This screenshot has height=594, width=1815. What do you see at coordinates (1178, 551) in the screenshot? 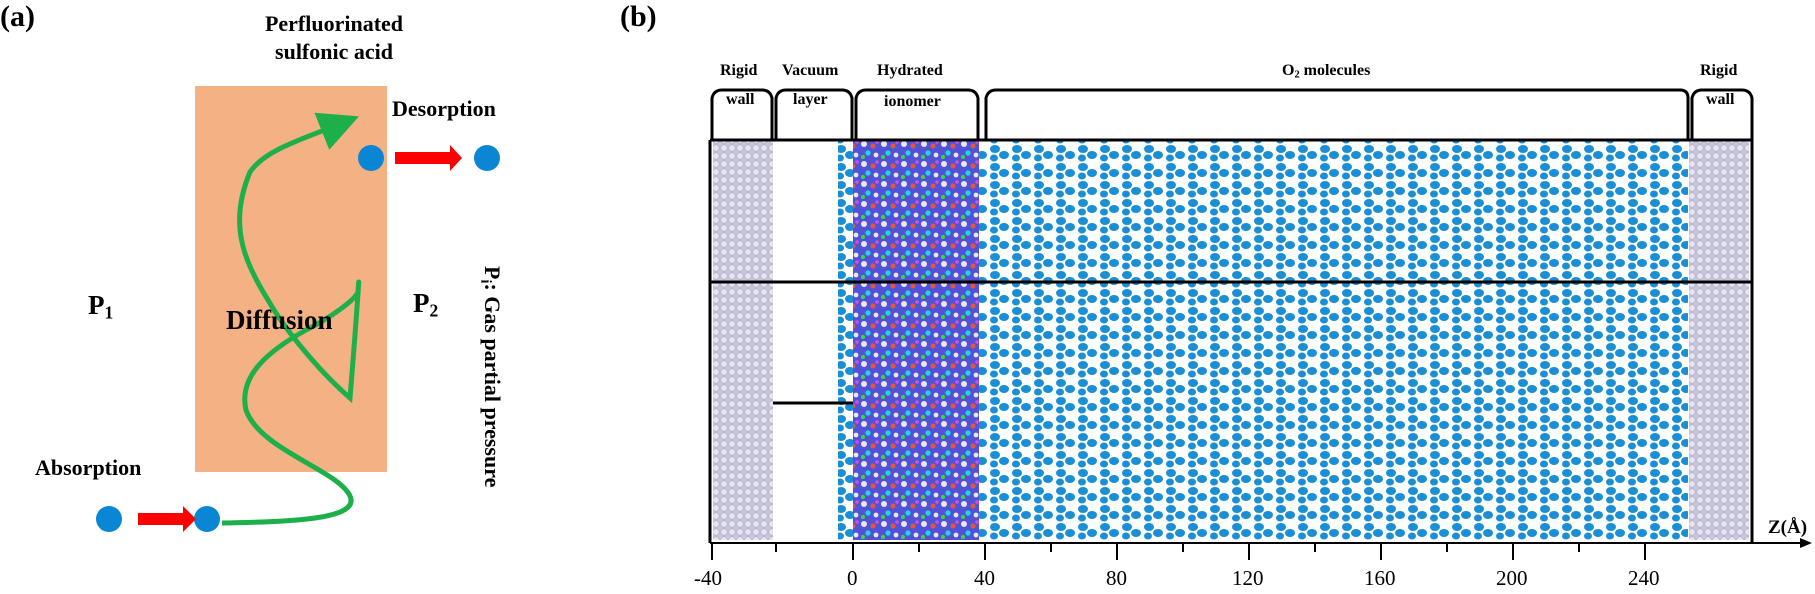
I see `axis-ticks` at bounding box center [1178, 551].